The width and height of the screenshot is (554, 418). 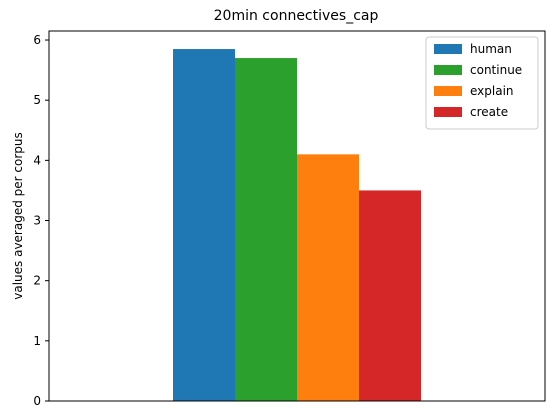 I want to click on legend-label-continue: continue, so click(x=496, y=70).